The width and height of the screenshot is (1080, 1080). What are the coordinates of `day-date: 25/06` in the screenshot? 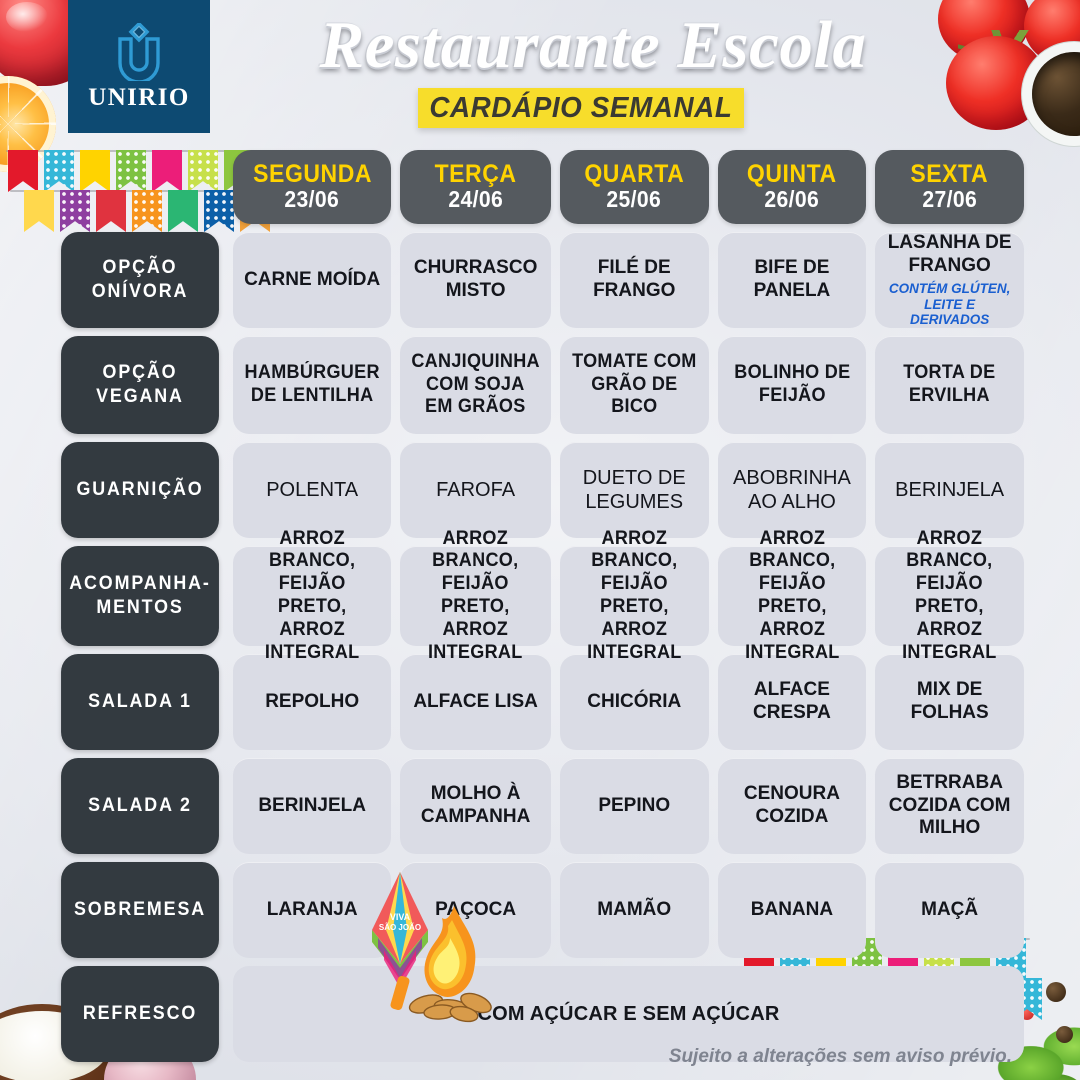 It's located at (634, 199).